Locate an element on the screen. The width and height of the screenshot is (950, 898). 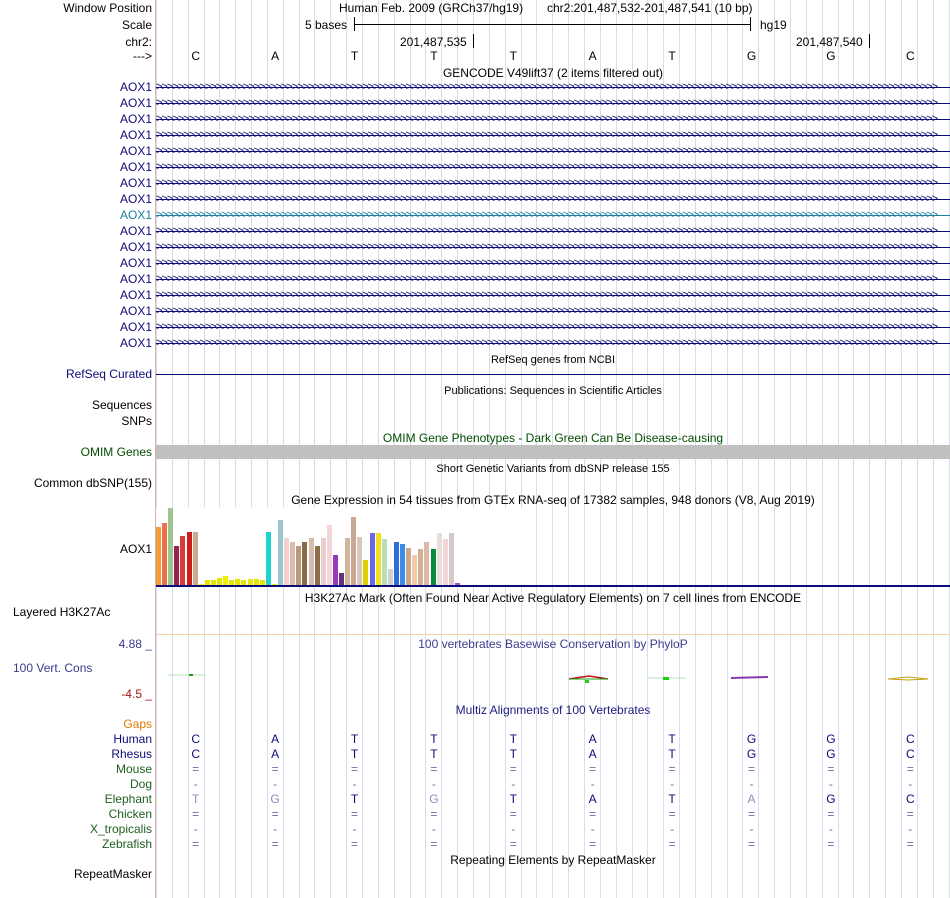
omim-gene-bar is located at coordinates (553, 452).